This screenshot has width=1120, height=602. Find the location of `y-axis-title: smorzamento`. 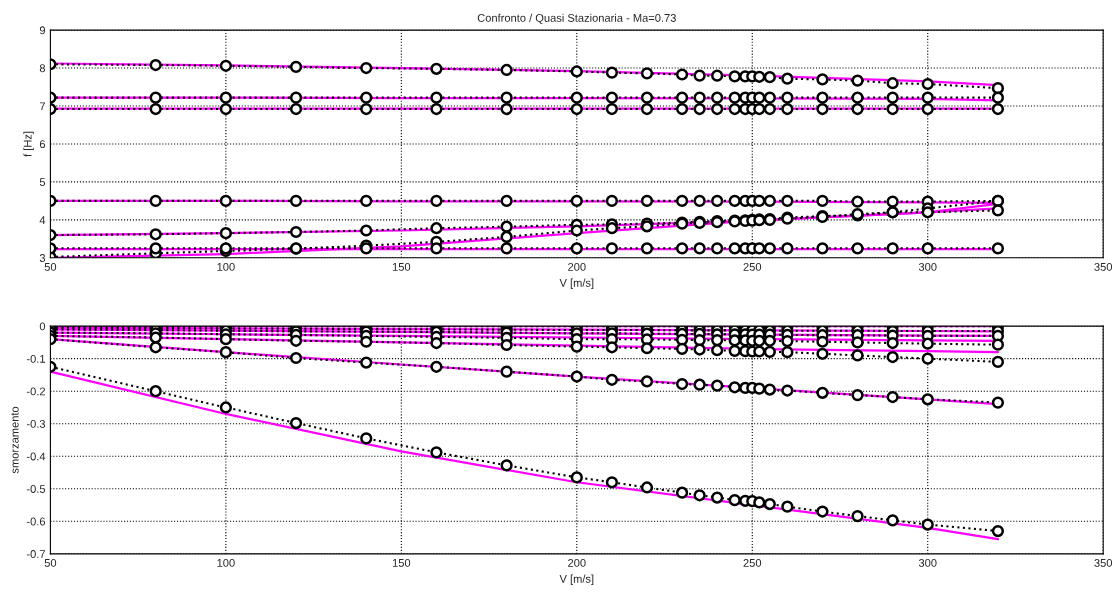

y-axis-title: smorzamento is located at coordinates (15, 440).